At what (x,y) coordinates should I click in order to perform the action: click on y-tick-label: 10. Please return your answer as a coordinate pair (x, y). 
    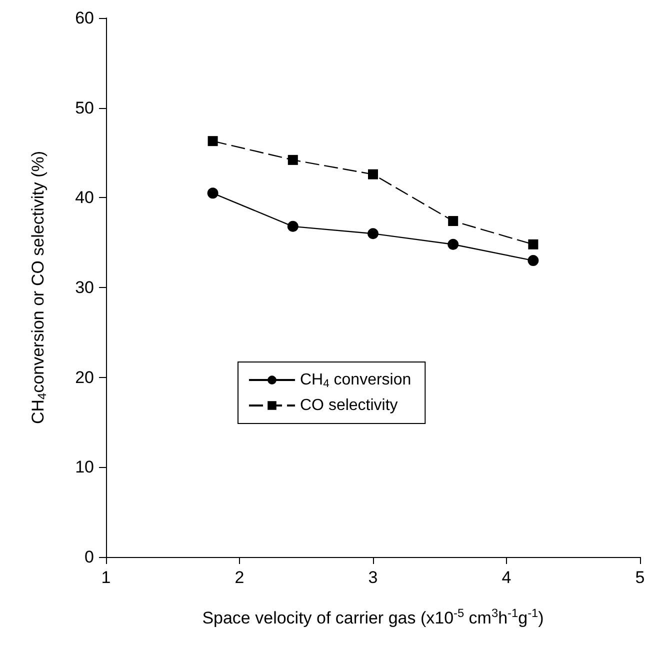
    Looking at the image, I should click on (84, 467).